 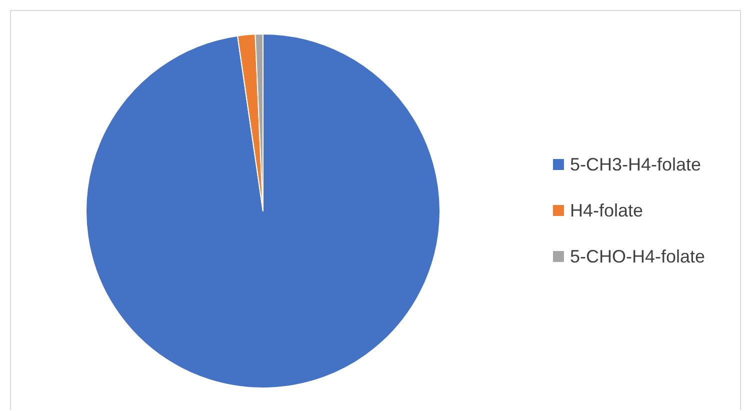 What do you see at coordinates (638, 256) in the screenshot?
I see `legend-label: 5-CHO-H4-folate` at bounding box center [638, 256].